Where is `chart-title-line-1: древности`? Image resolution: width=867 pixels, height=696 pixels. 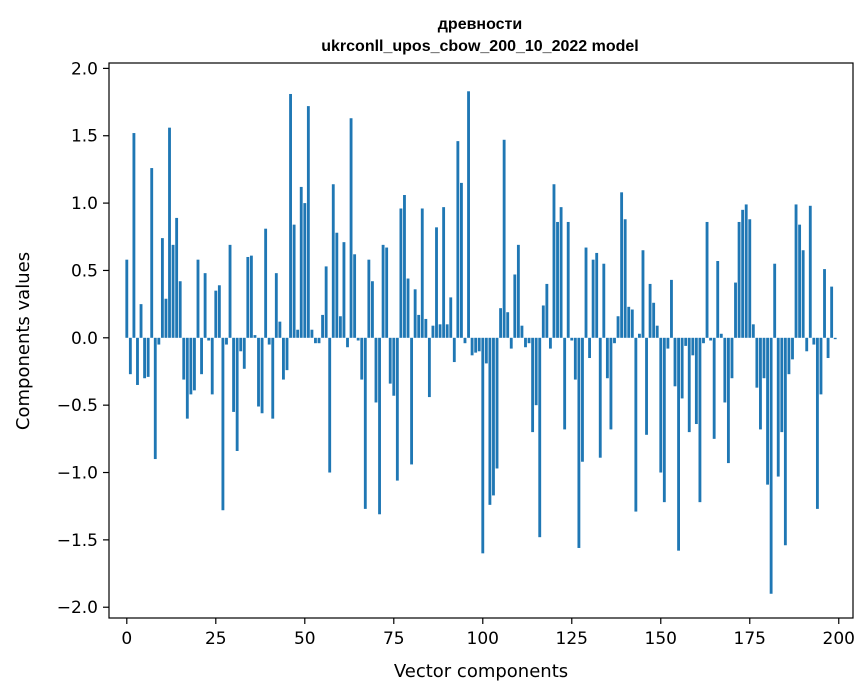 chart-title-line-1: древности is located at coordinates (480, 24).